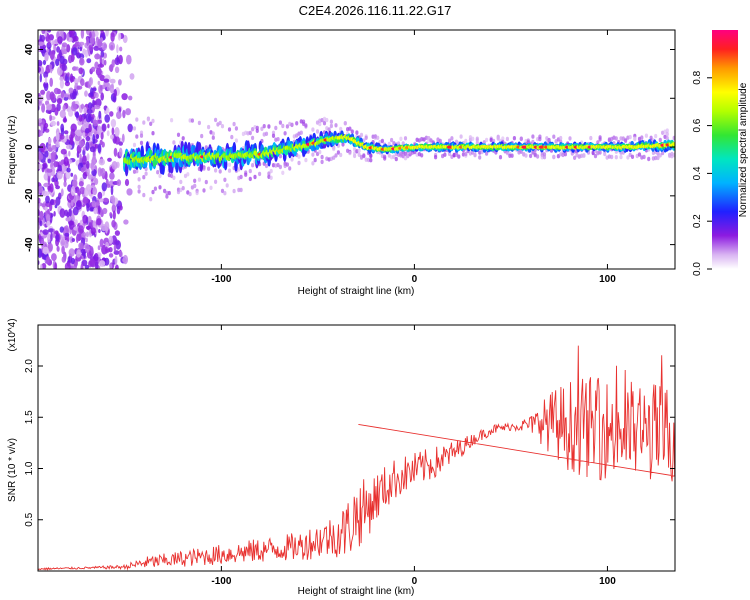  I want to click on colorbar-tick-label: 0.4, so click(697, 173).